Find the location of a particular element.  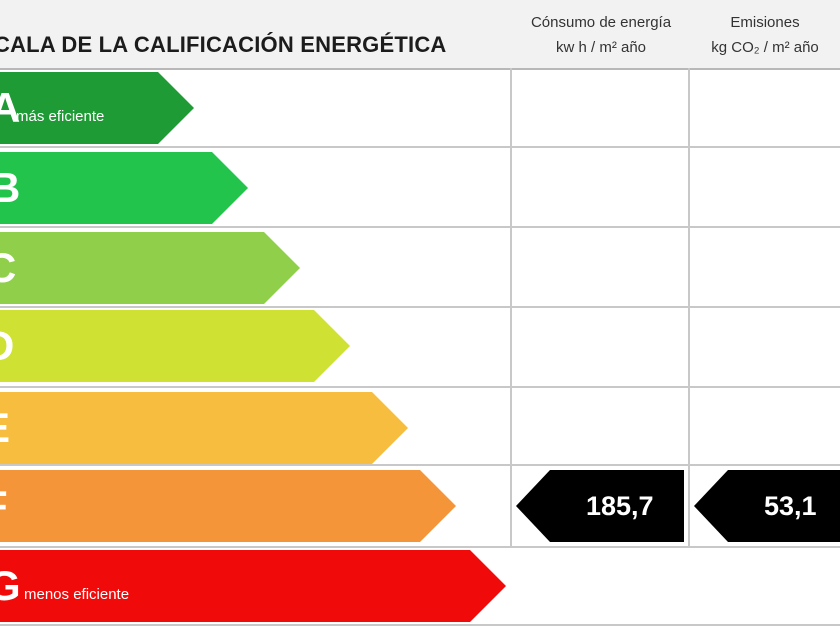

rating-arrow-f: F is located at coordinates (228, 506).